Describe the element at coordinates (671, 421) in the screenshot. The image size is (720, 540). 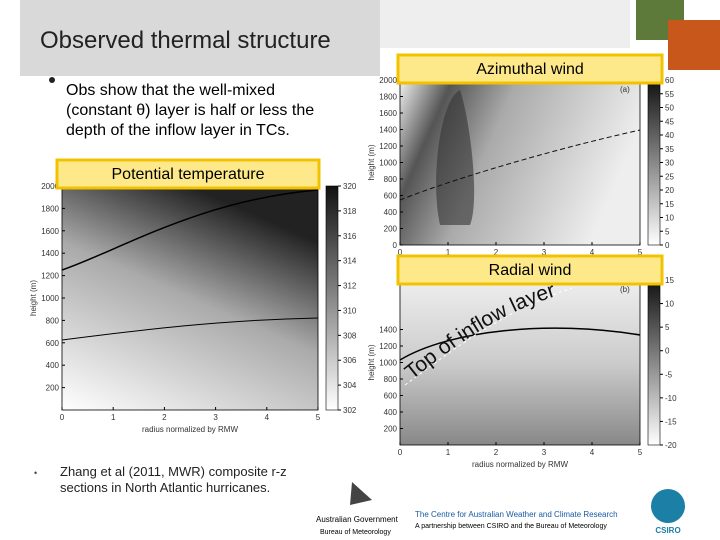
I see `colorbar-tick-label: -15` at that location.